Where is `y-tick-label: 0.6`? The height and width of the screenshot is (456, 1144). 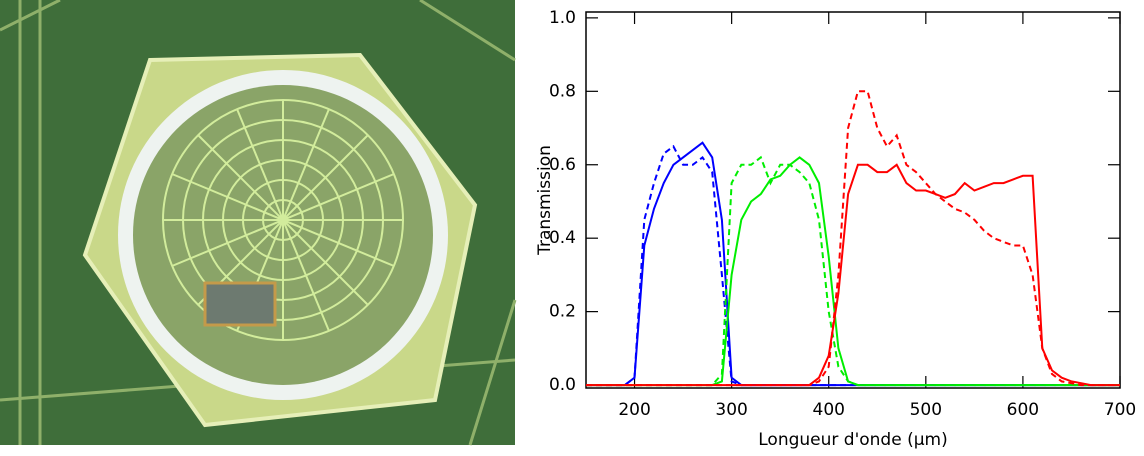
y-tick-label: 0.6 is located at coordinates (562, 165).